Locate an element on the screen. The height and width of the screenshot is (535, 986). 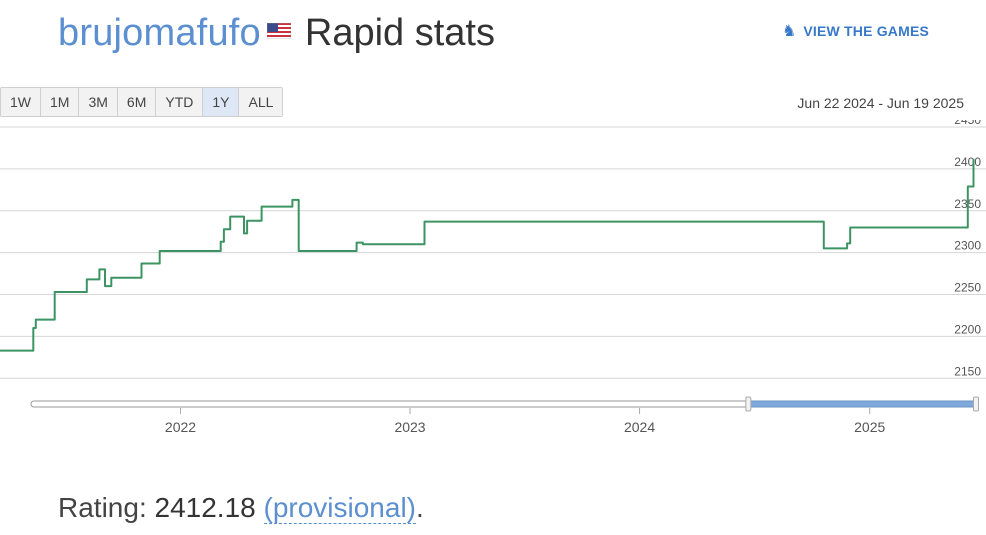
y-tick-label: 2150 is located at coordinates (967, 371).